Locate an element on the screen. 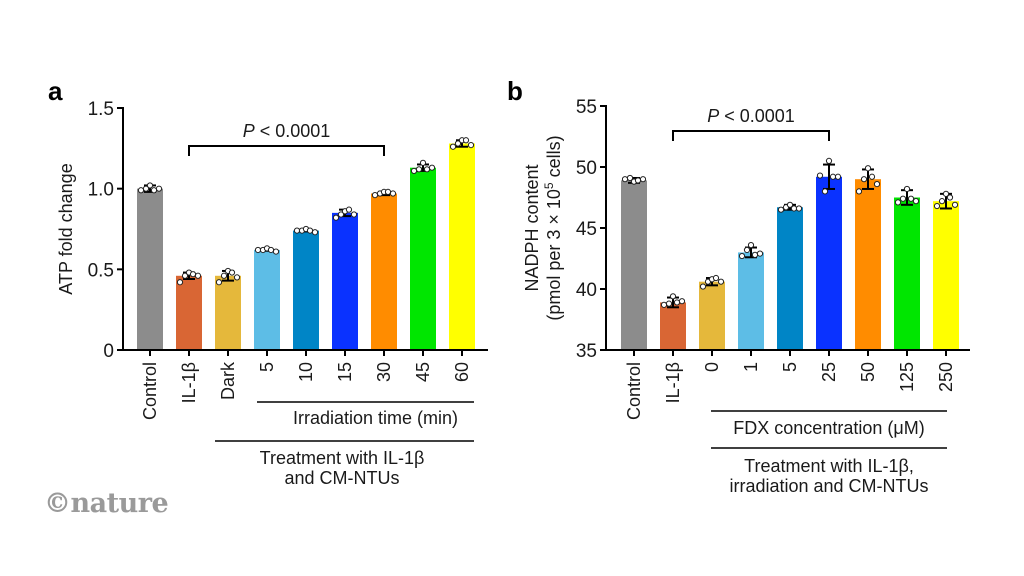 Image resolution: width=1024 pixels, height=576 pixels. x-tick-label: 30 is located at coordinates (384, 372).